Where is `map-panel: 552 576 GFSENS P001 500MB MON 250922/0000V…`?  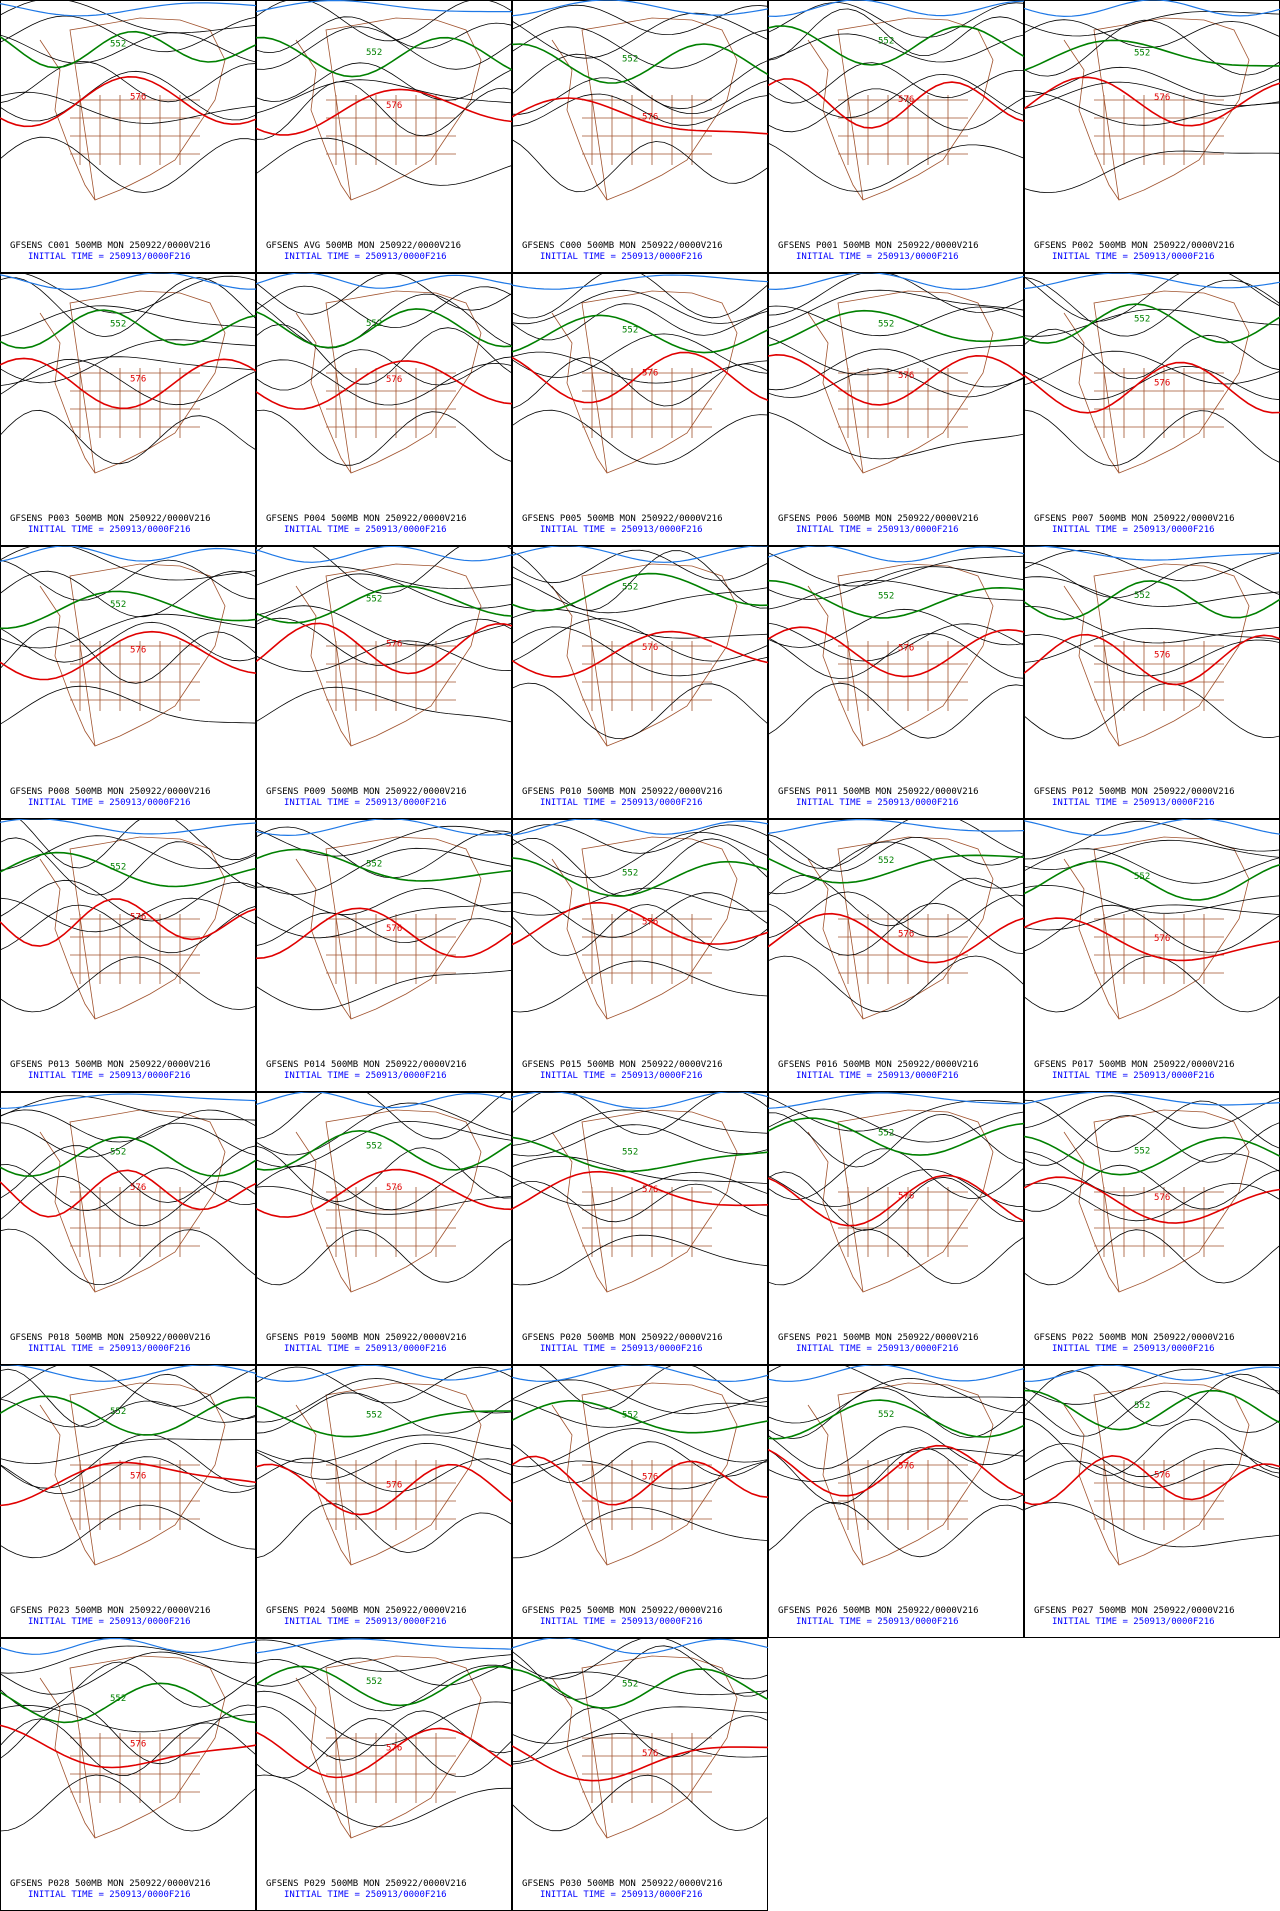 map-panel: 552 576 GFSENS P001 500MB MON 250922/0000V… is located at coordinates (896, 136).